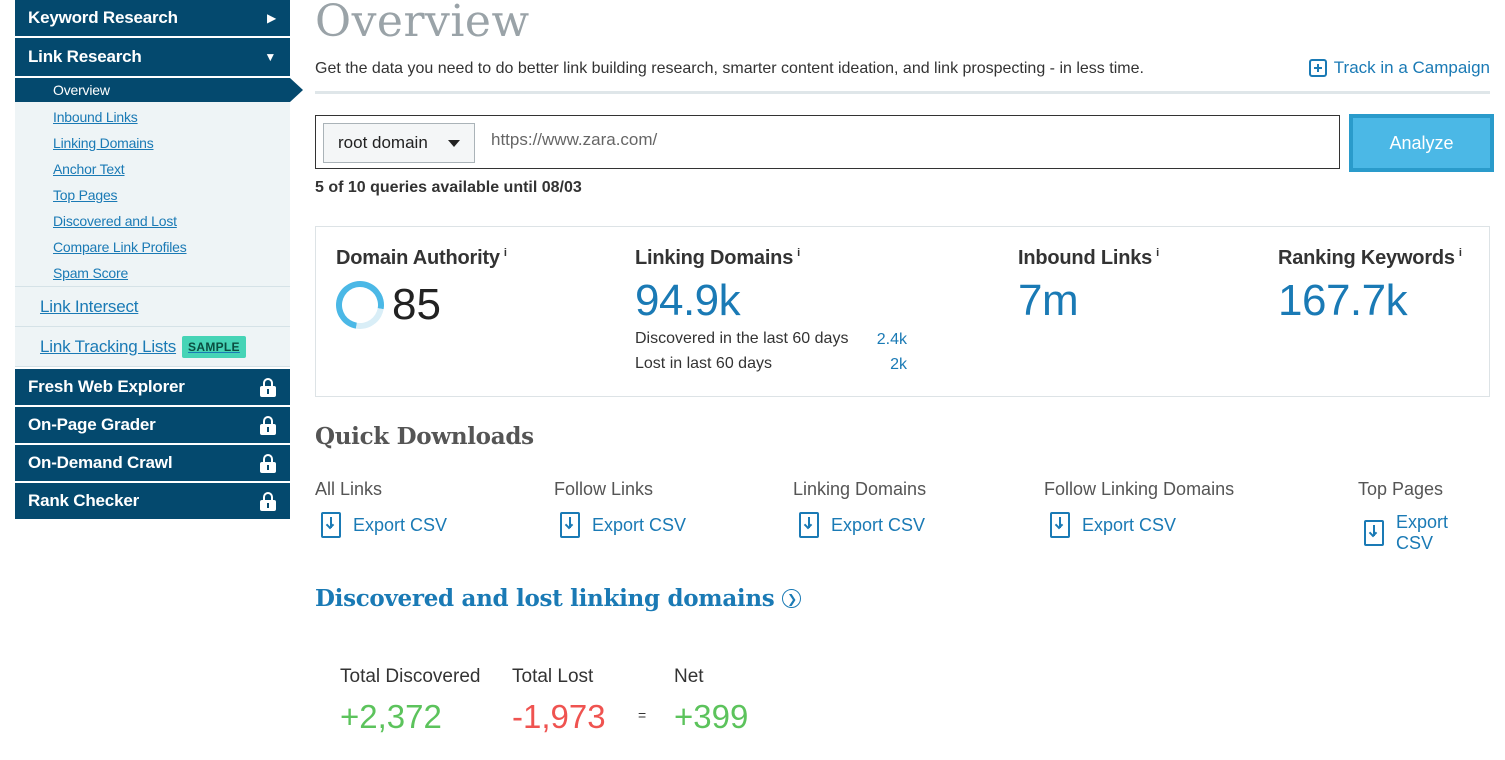  Describe the element at coordinates (120, 247) in the screenshot. I see `sidebar-item-compare-link-profiles: Compare Link Profiles` at that location.